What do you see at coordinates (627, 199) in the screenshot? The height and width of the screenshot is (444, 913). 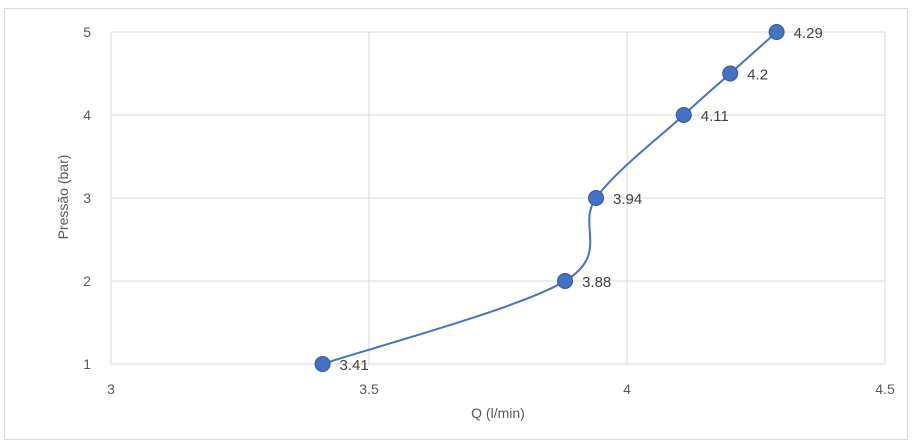 I see `data-label: 3.94` at bounding box center [627, 199].